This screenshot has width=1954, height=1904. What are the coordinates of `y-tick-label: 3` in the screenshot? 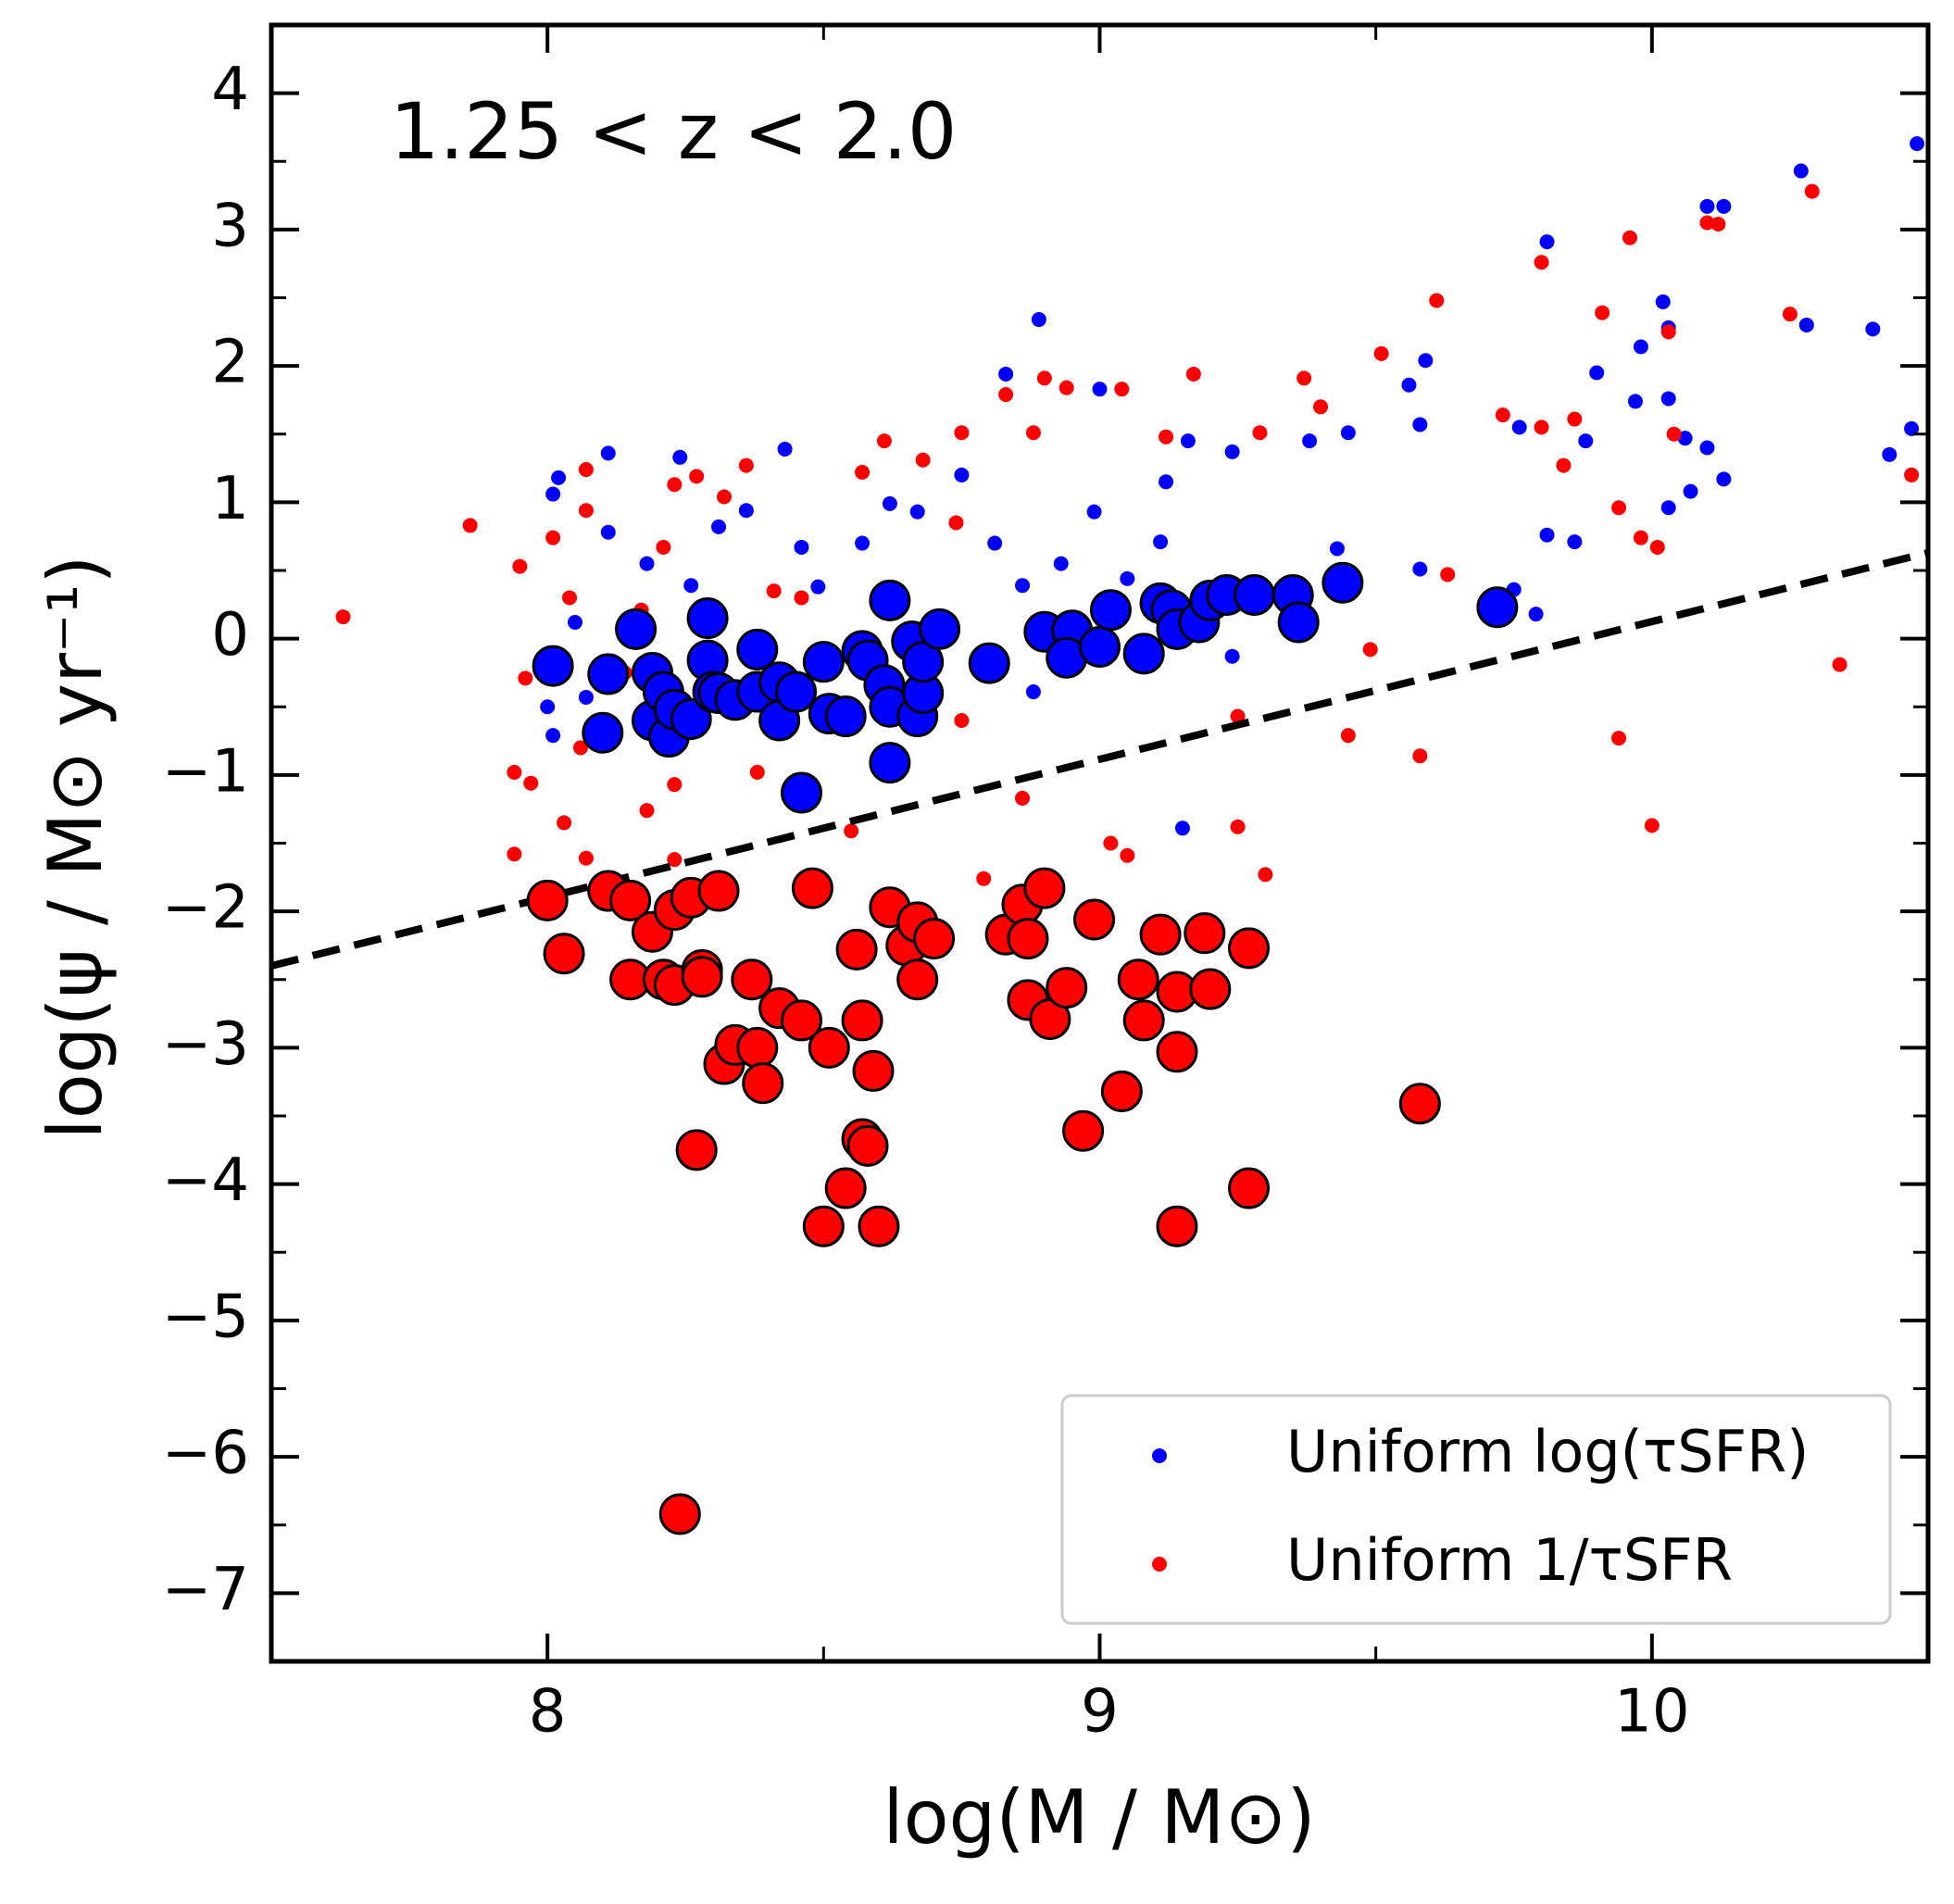 It's located at (230, 226).